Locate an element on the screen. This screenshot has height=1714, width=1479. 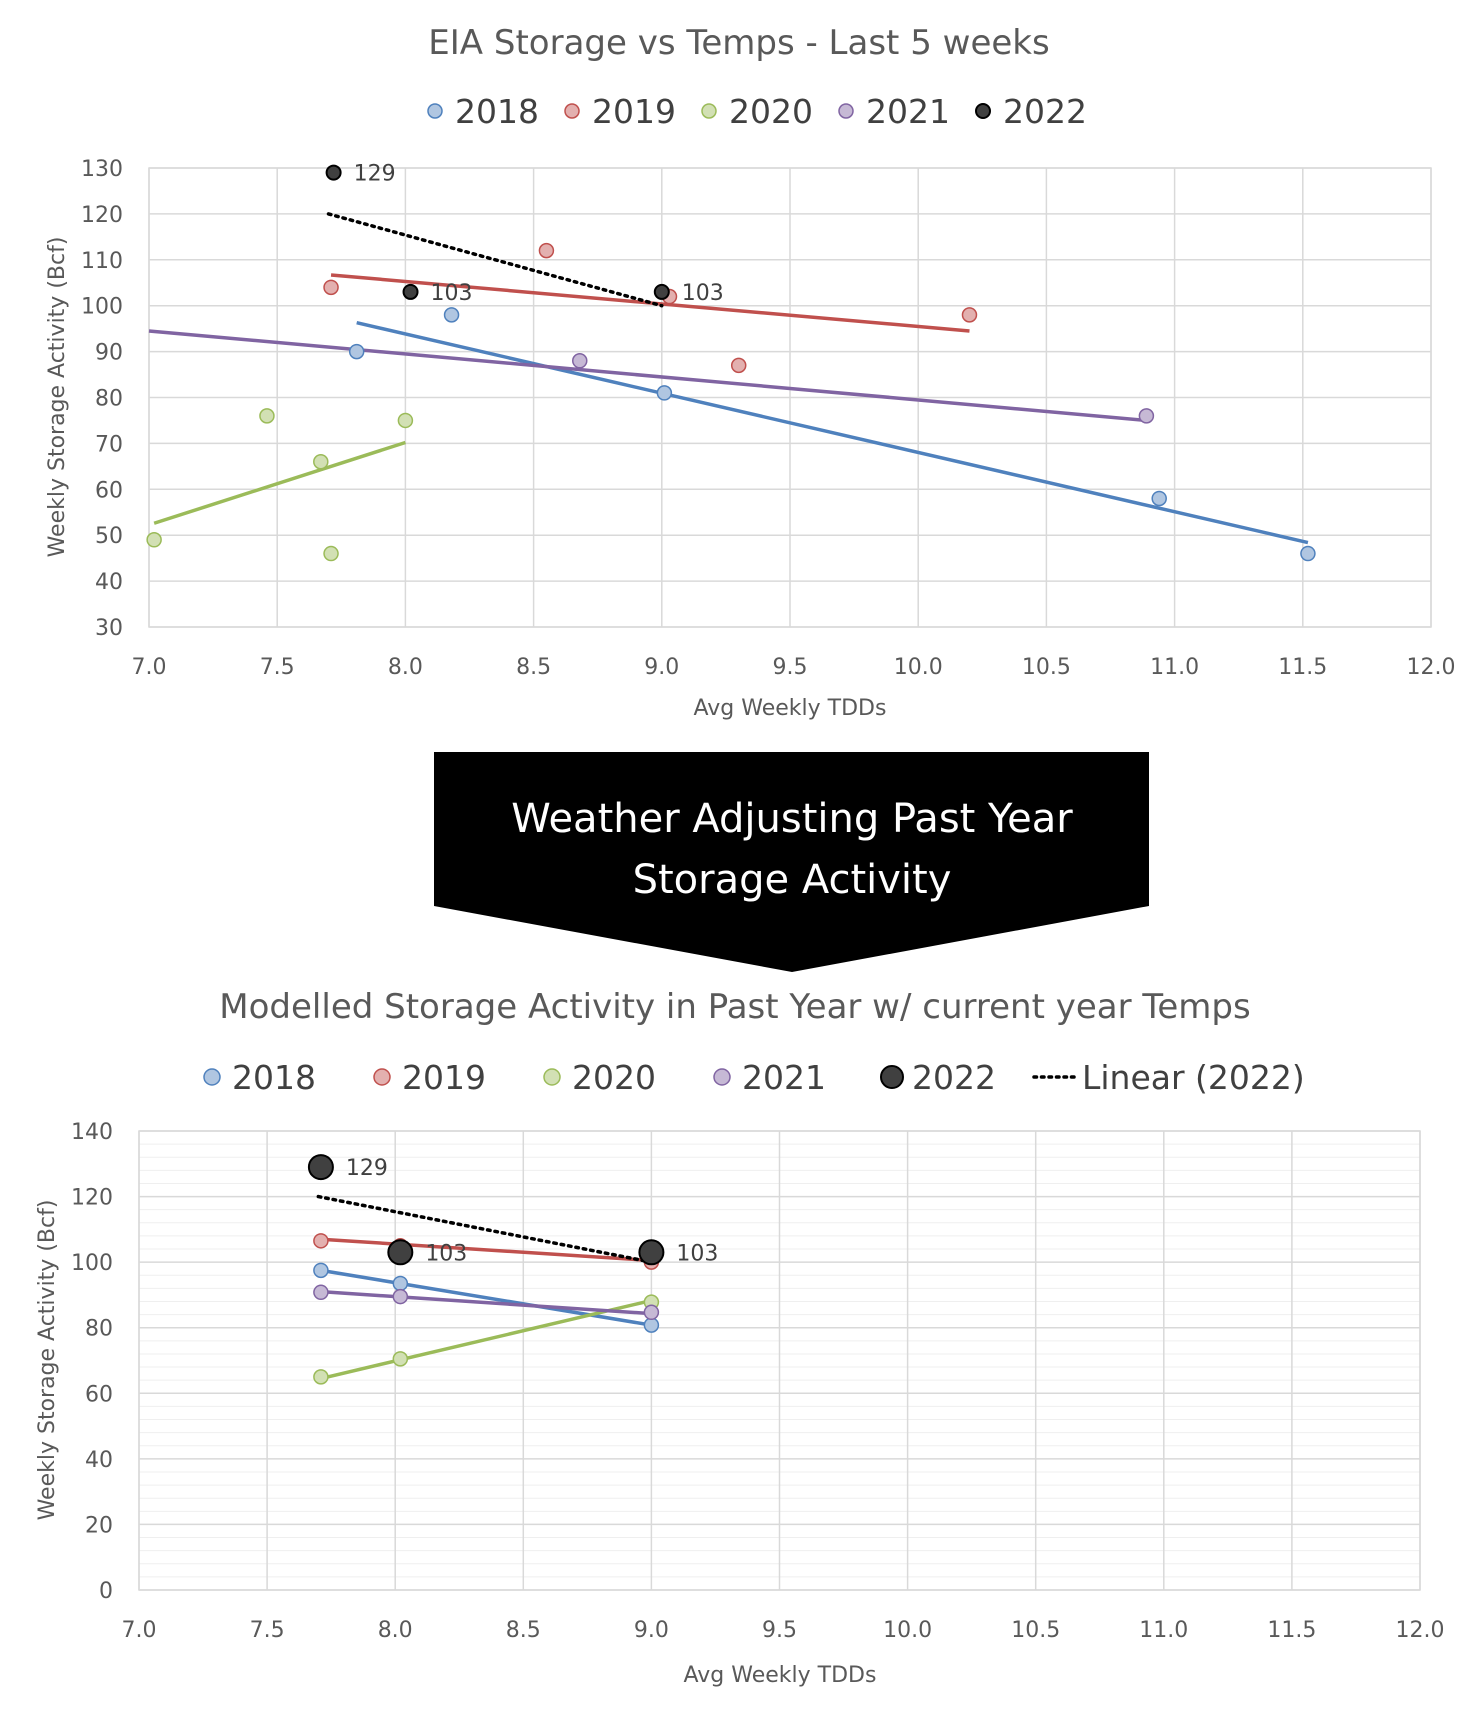
y-tick-label: 90 is located at coordinates (109, 353).